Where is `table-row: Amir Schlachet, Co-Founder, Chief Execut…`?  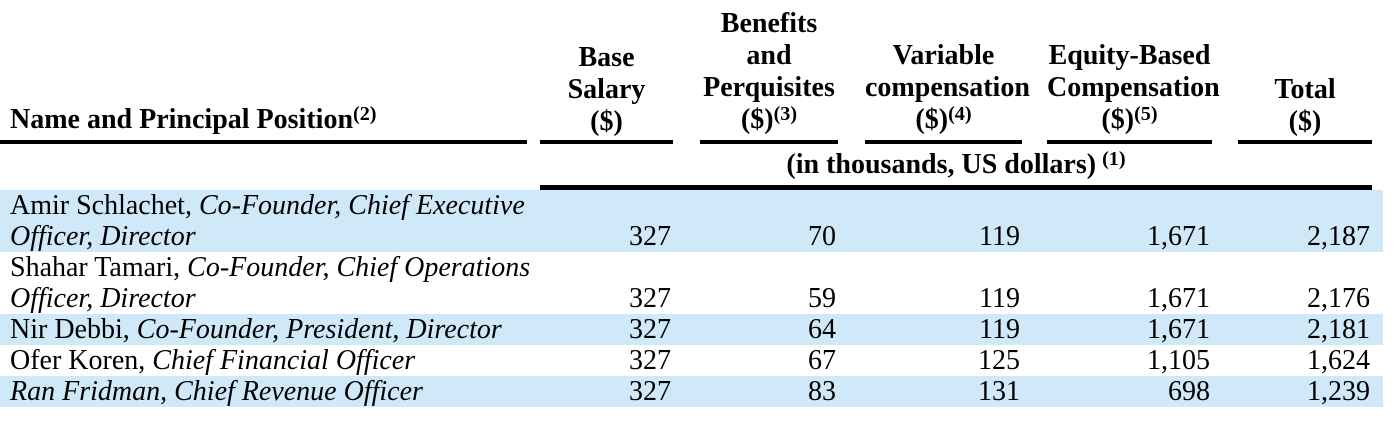 table-row: Amir Schlachet, Co-Founder, Chief Execut… is located at coordinates (691, 221).